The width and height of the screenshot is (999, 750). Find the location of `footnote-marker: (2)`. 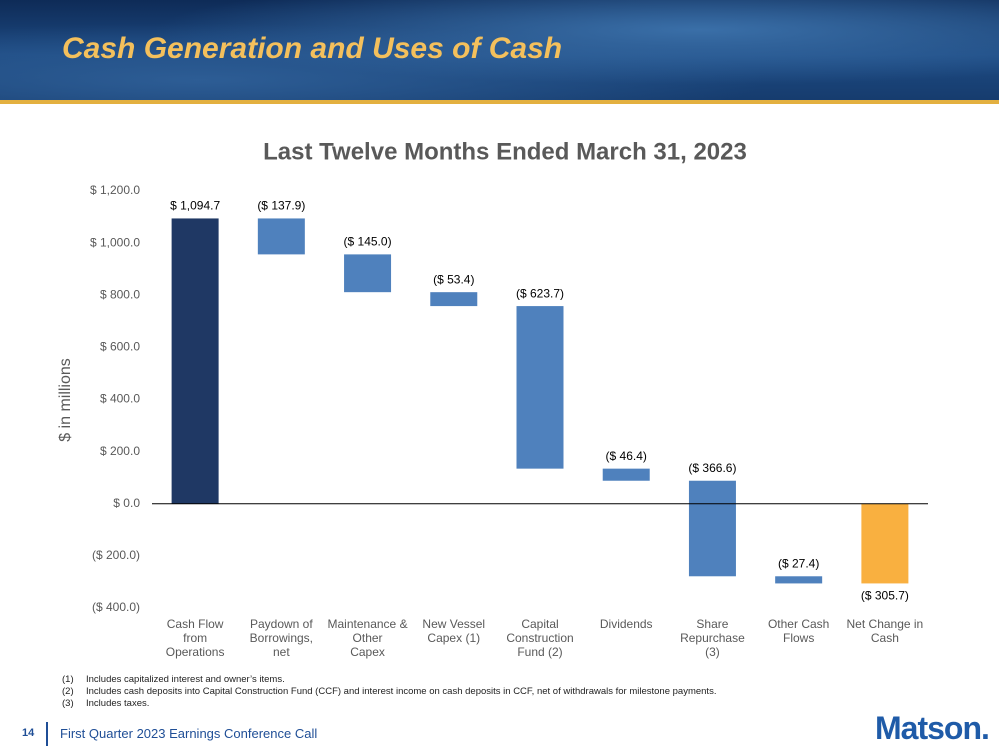

footnote-marker: (2) is located at coordinates (68, 691).